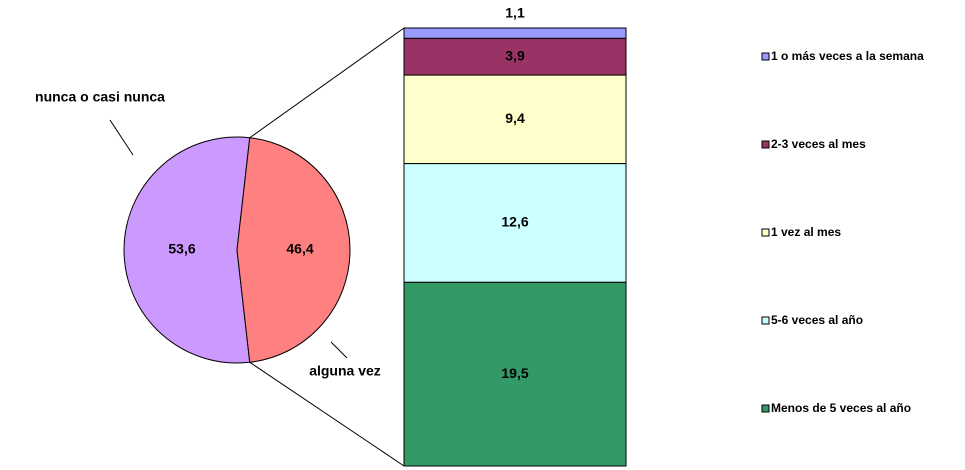  I want to click on bar-value-label: 3,9, so click(515, 55).